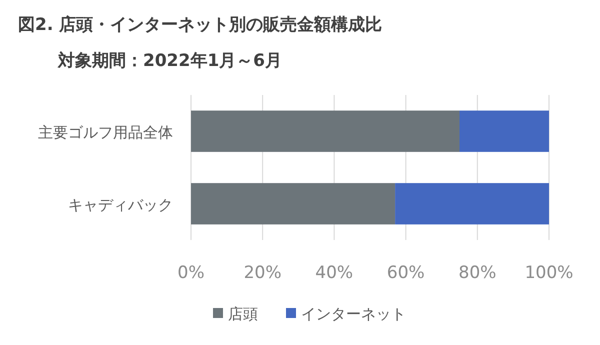  What do you see at coordinates (120, 205) in the screenshot?
I see `y-tick-label: キャディバック` at bounding box center [120, 205].